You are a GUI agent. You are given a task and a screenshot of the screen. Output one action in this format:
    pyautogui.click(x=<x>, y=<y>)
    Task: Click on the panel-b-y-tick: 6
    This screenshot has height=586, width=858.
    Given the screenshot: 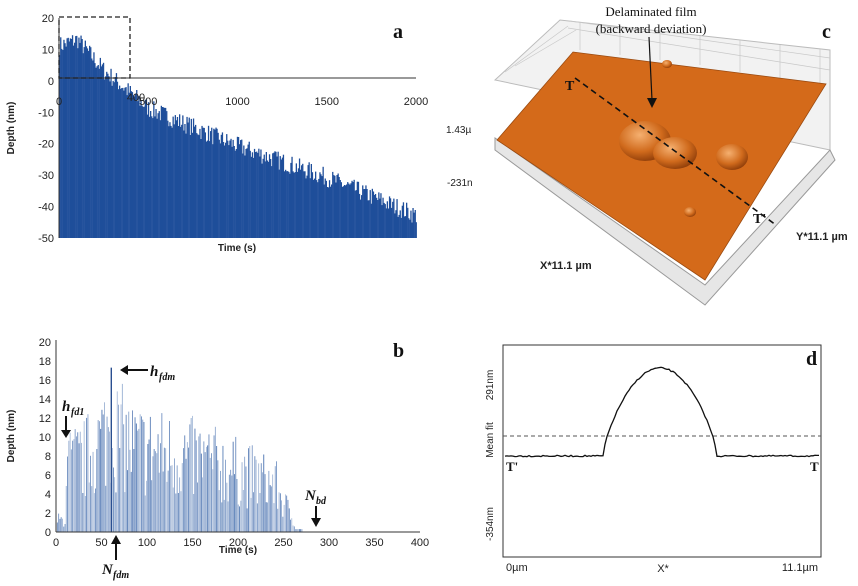 What is the action you would take?
    pyautogui.click(x=48, y=476)
    